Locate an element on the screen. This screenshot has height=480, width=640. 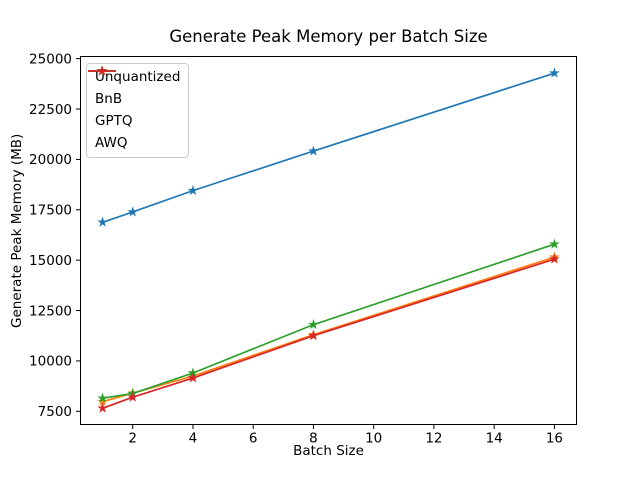
legend-label: Unquantized is located at coordinates (138, 77).